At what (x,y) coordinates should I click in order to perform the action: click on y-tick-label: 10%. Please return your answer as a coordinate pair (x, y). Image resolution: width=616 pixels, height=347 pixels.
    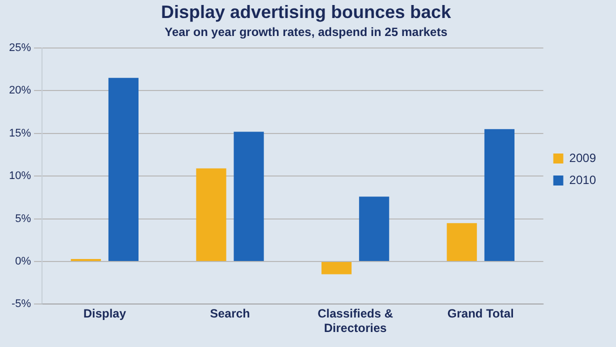
    Looking at the image, I should click on (20, 176).